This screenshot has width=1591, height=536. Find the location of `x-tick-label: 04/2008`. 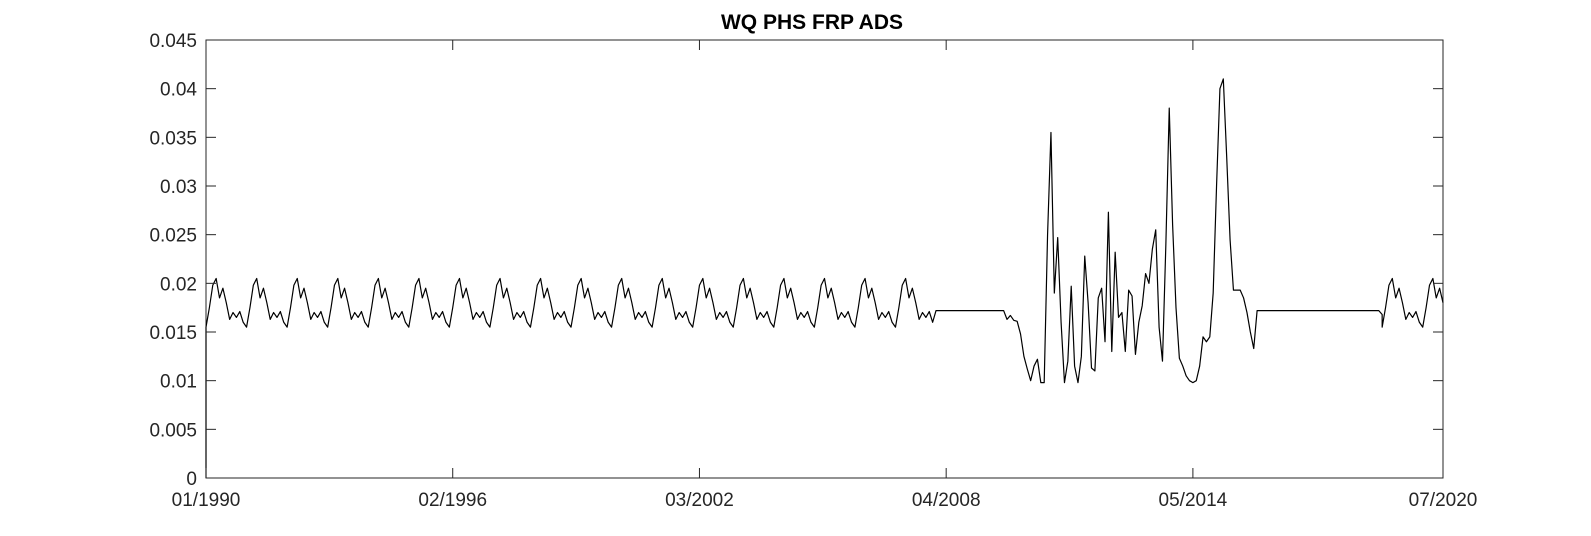

x-tick-label: 04/2008 is located at coordinates (946, 500).